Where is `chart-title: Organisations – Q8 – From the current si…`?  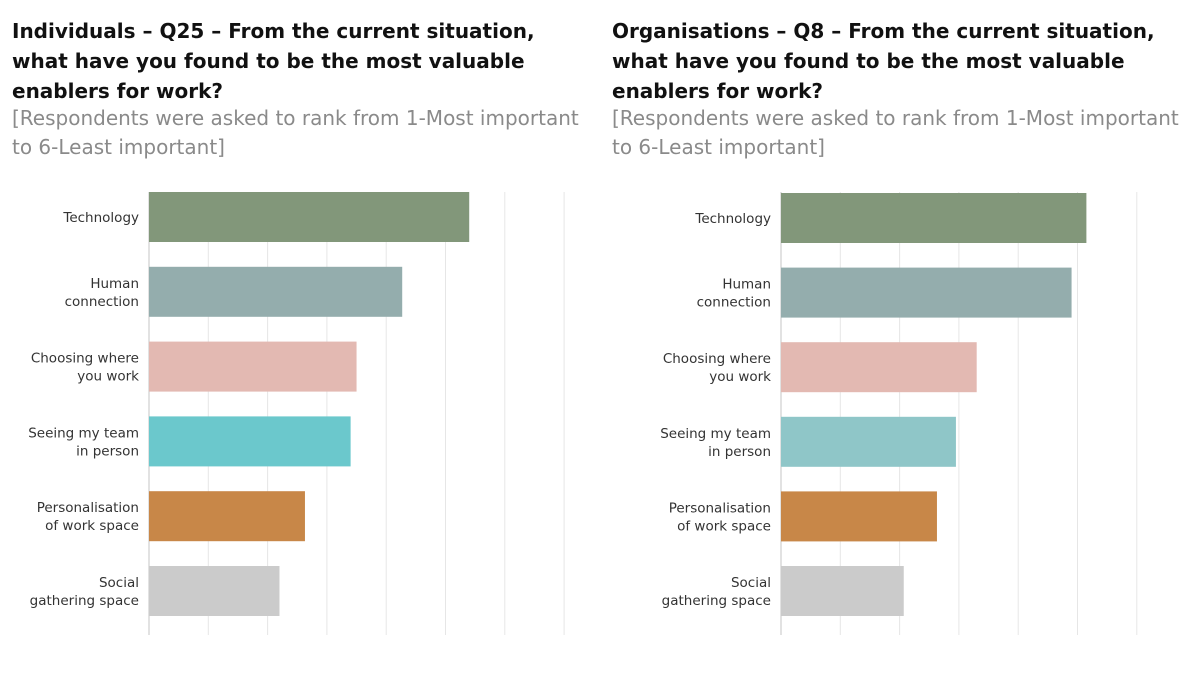
chart-title: Organisations – Q8 – From the current si… is located at coordinates (883, 61).